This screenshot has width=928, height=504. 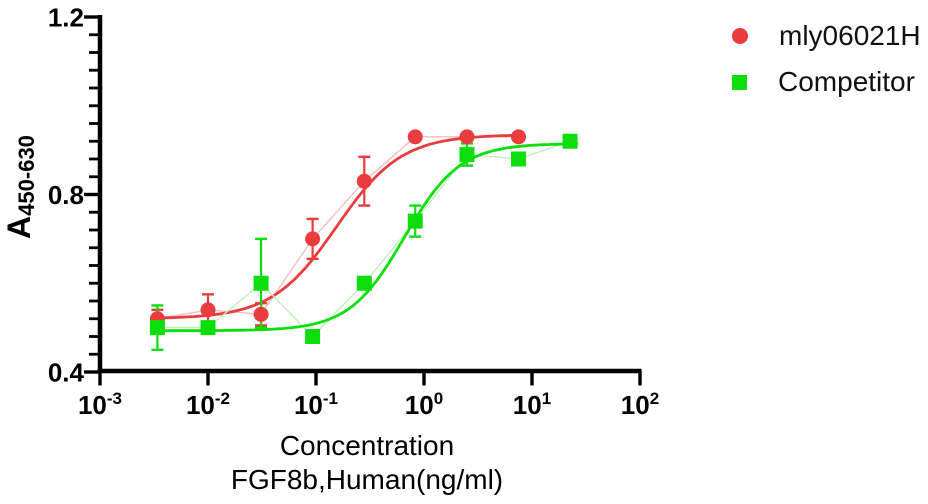 I want to click on x-axis-title-line2: FGF8b,Human(ng/ml), so click(x=367, y=479).